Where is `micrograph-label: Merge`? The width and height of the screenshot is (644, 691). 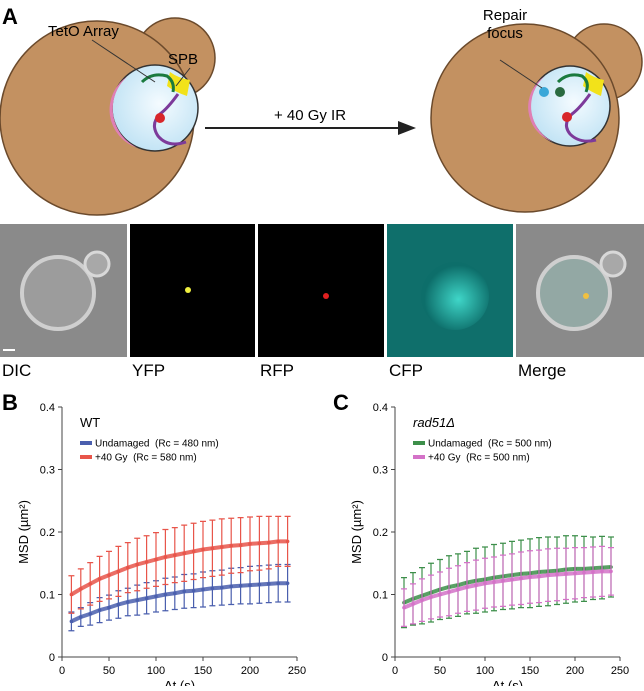 micrograph-label: Merge is located at coordinates (542, 370).